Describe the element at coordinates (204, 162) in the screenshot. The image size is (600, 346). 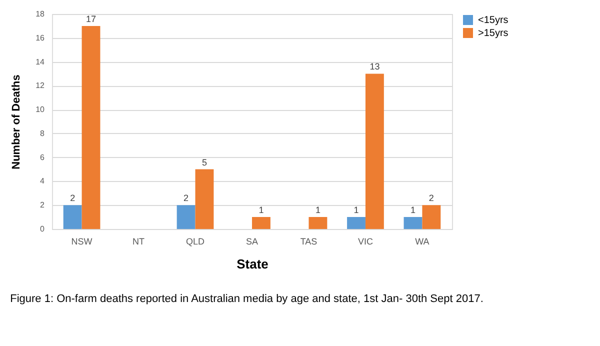
I see `data-label: 5` at that location.